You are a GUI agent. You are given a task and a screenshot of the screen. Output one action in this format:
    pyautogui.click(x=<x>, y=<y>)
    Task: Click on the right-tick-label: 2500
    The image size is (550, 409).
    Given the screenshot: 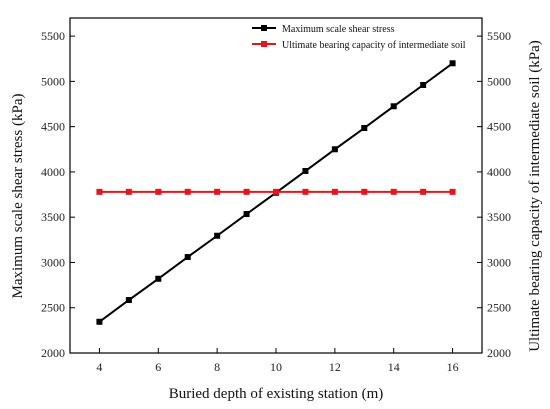 What is the action you would take?
    pyautogui.click(x=499, y=308)
    